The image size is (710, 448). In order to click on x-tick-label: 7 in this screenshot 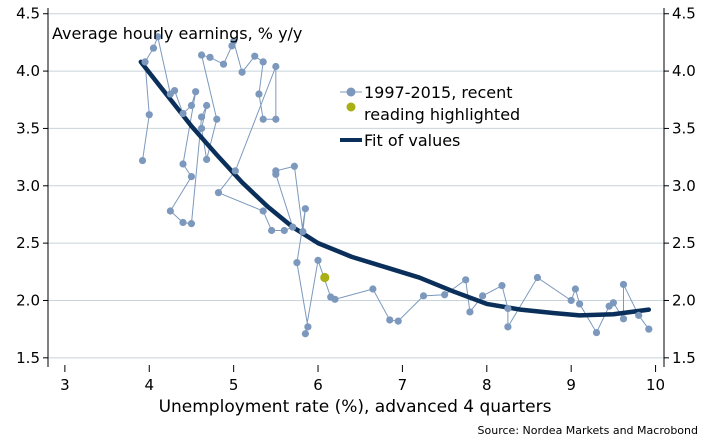, I will do `click(403, 385)`.